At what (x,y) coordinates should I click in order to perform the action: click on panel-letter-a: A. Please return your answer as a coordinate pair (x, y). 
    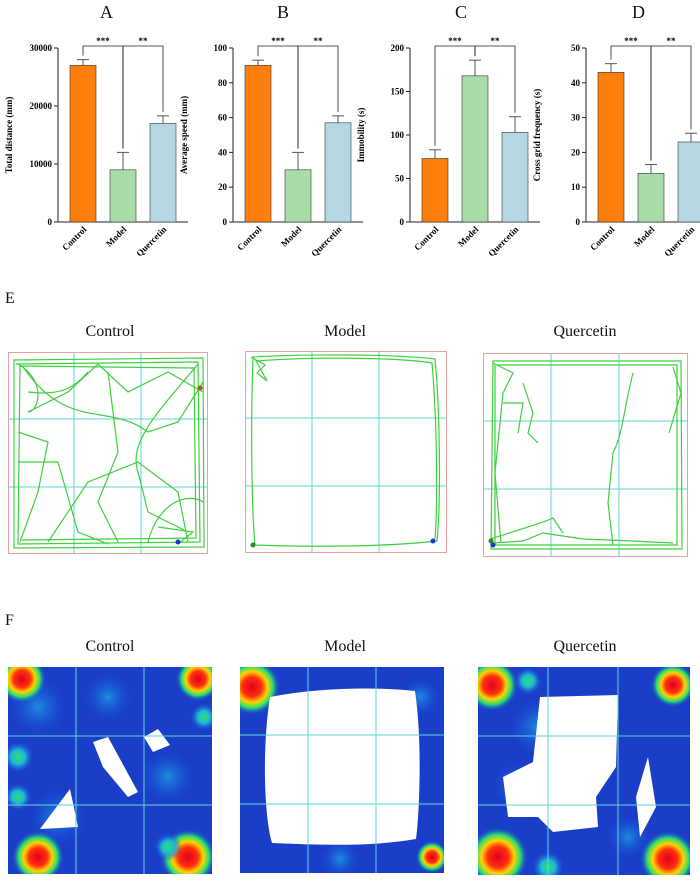
    Looking at the image, I should click on (106, 12).